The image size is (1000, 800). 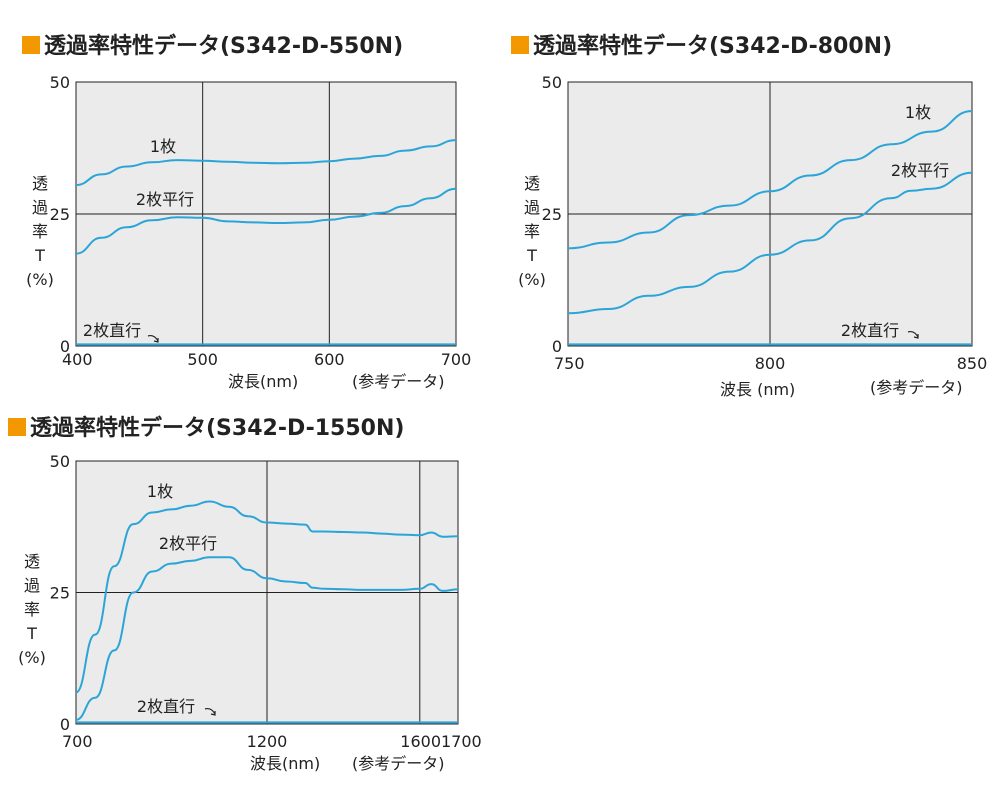 What do you see at coordinates (202, 359) in the screenshot?
I see `x-tick-label: 500` at bounding box center [202, 359].